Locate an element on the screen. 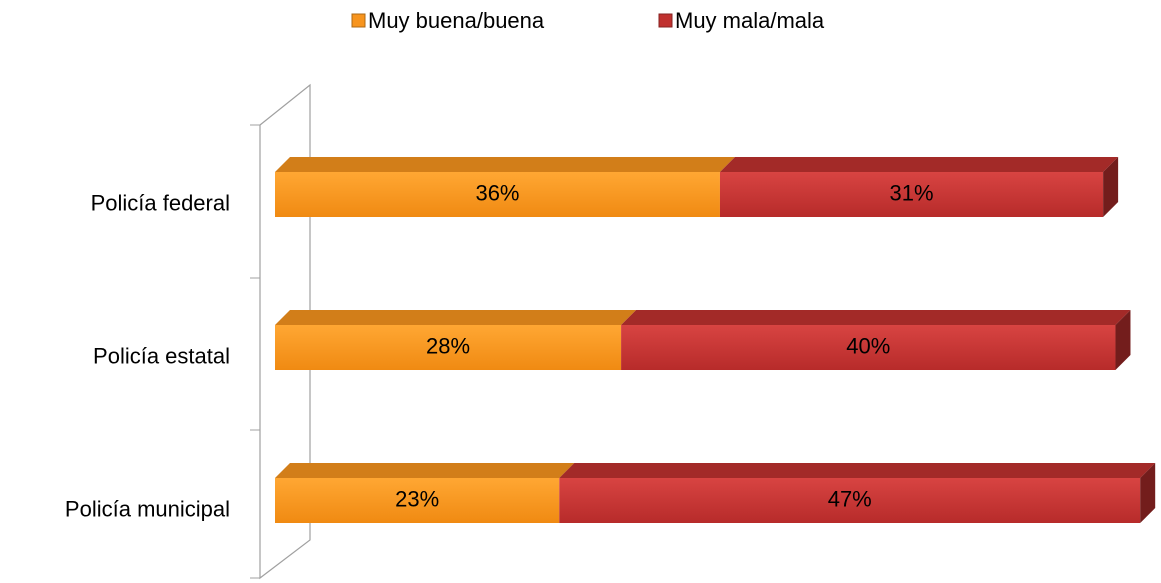 This screenshot has width=1161, height=583. data-label: 47% is located at coordinates (850, 498).